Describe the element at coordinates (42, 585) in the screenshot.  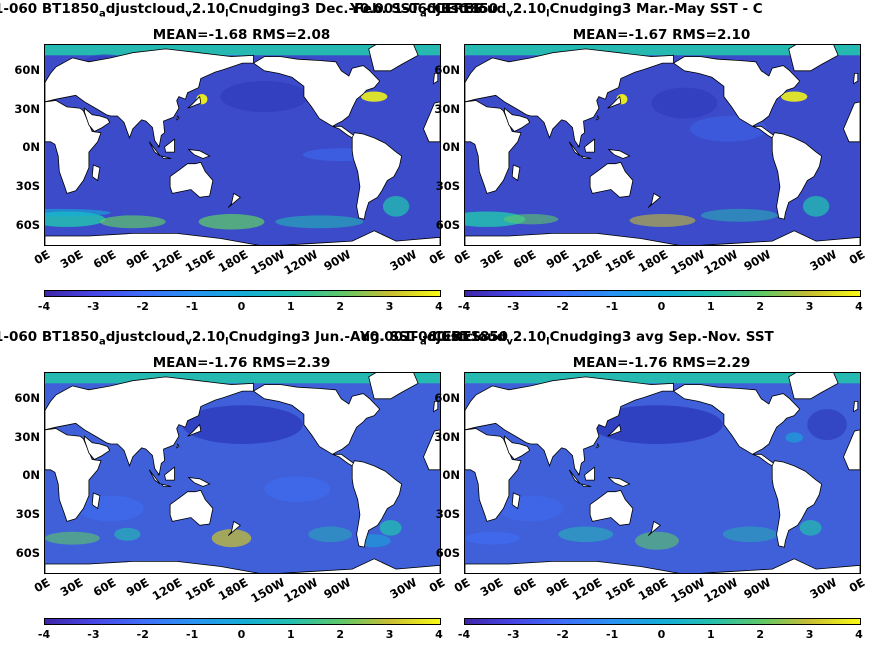
I see `lon-tick-label: 0E` at that location.